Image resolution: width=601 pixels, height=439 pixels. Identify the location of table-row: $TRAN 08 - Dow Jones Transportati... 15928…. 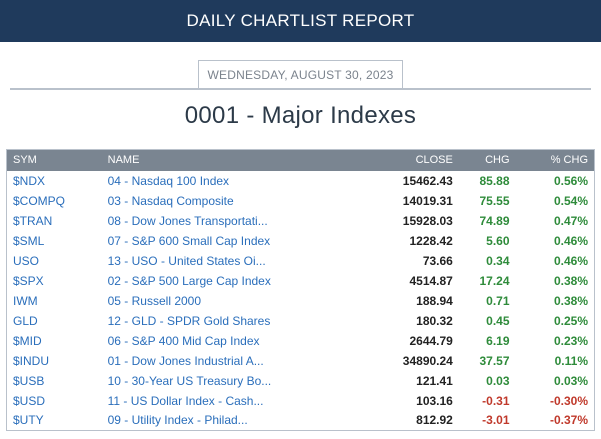
(301, 221).